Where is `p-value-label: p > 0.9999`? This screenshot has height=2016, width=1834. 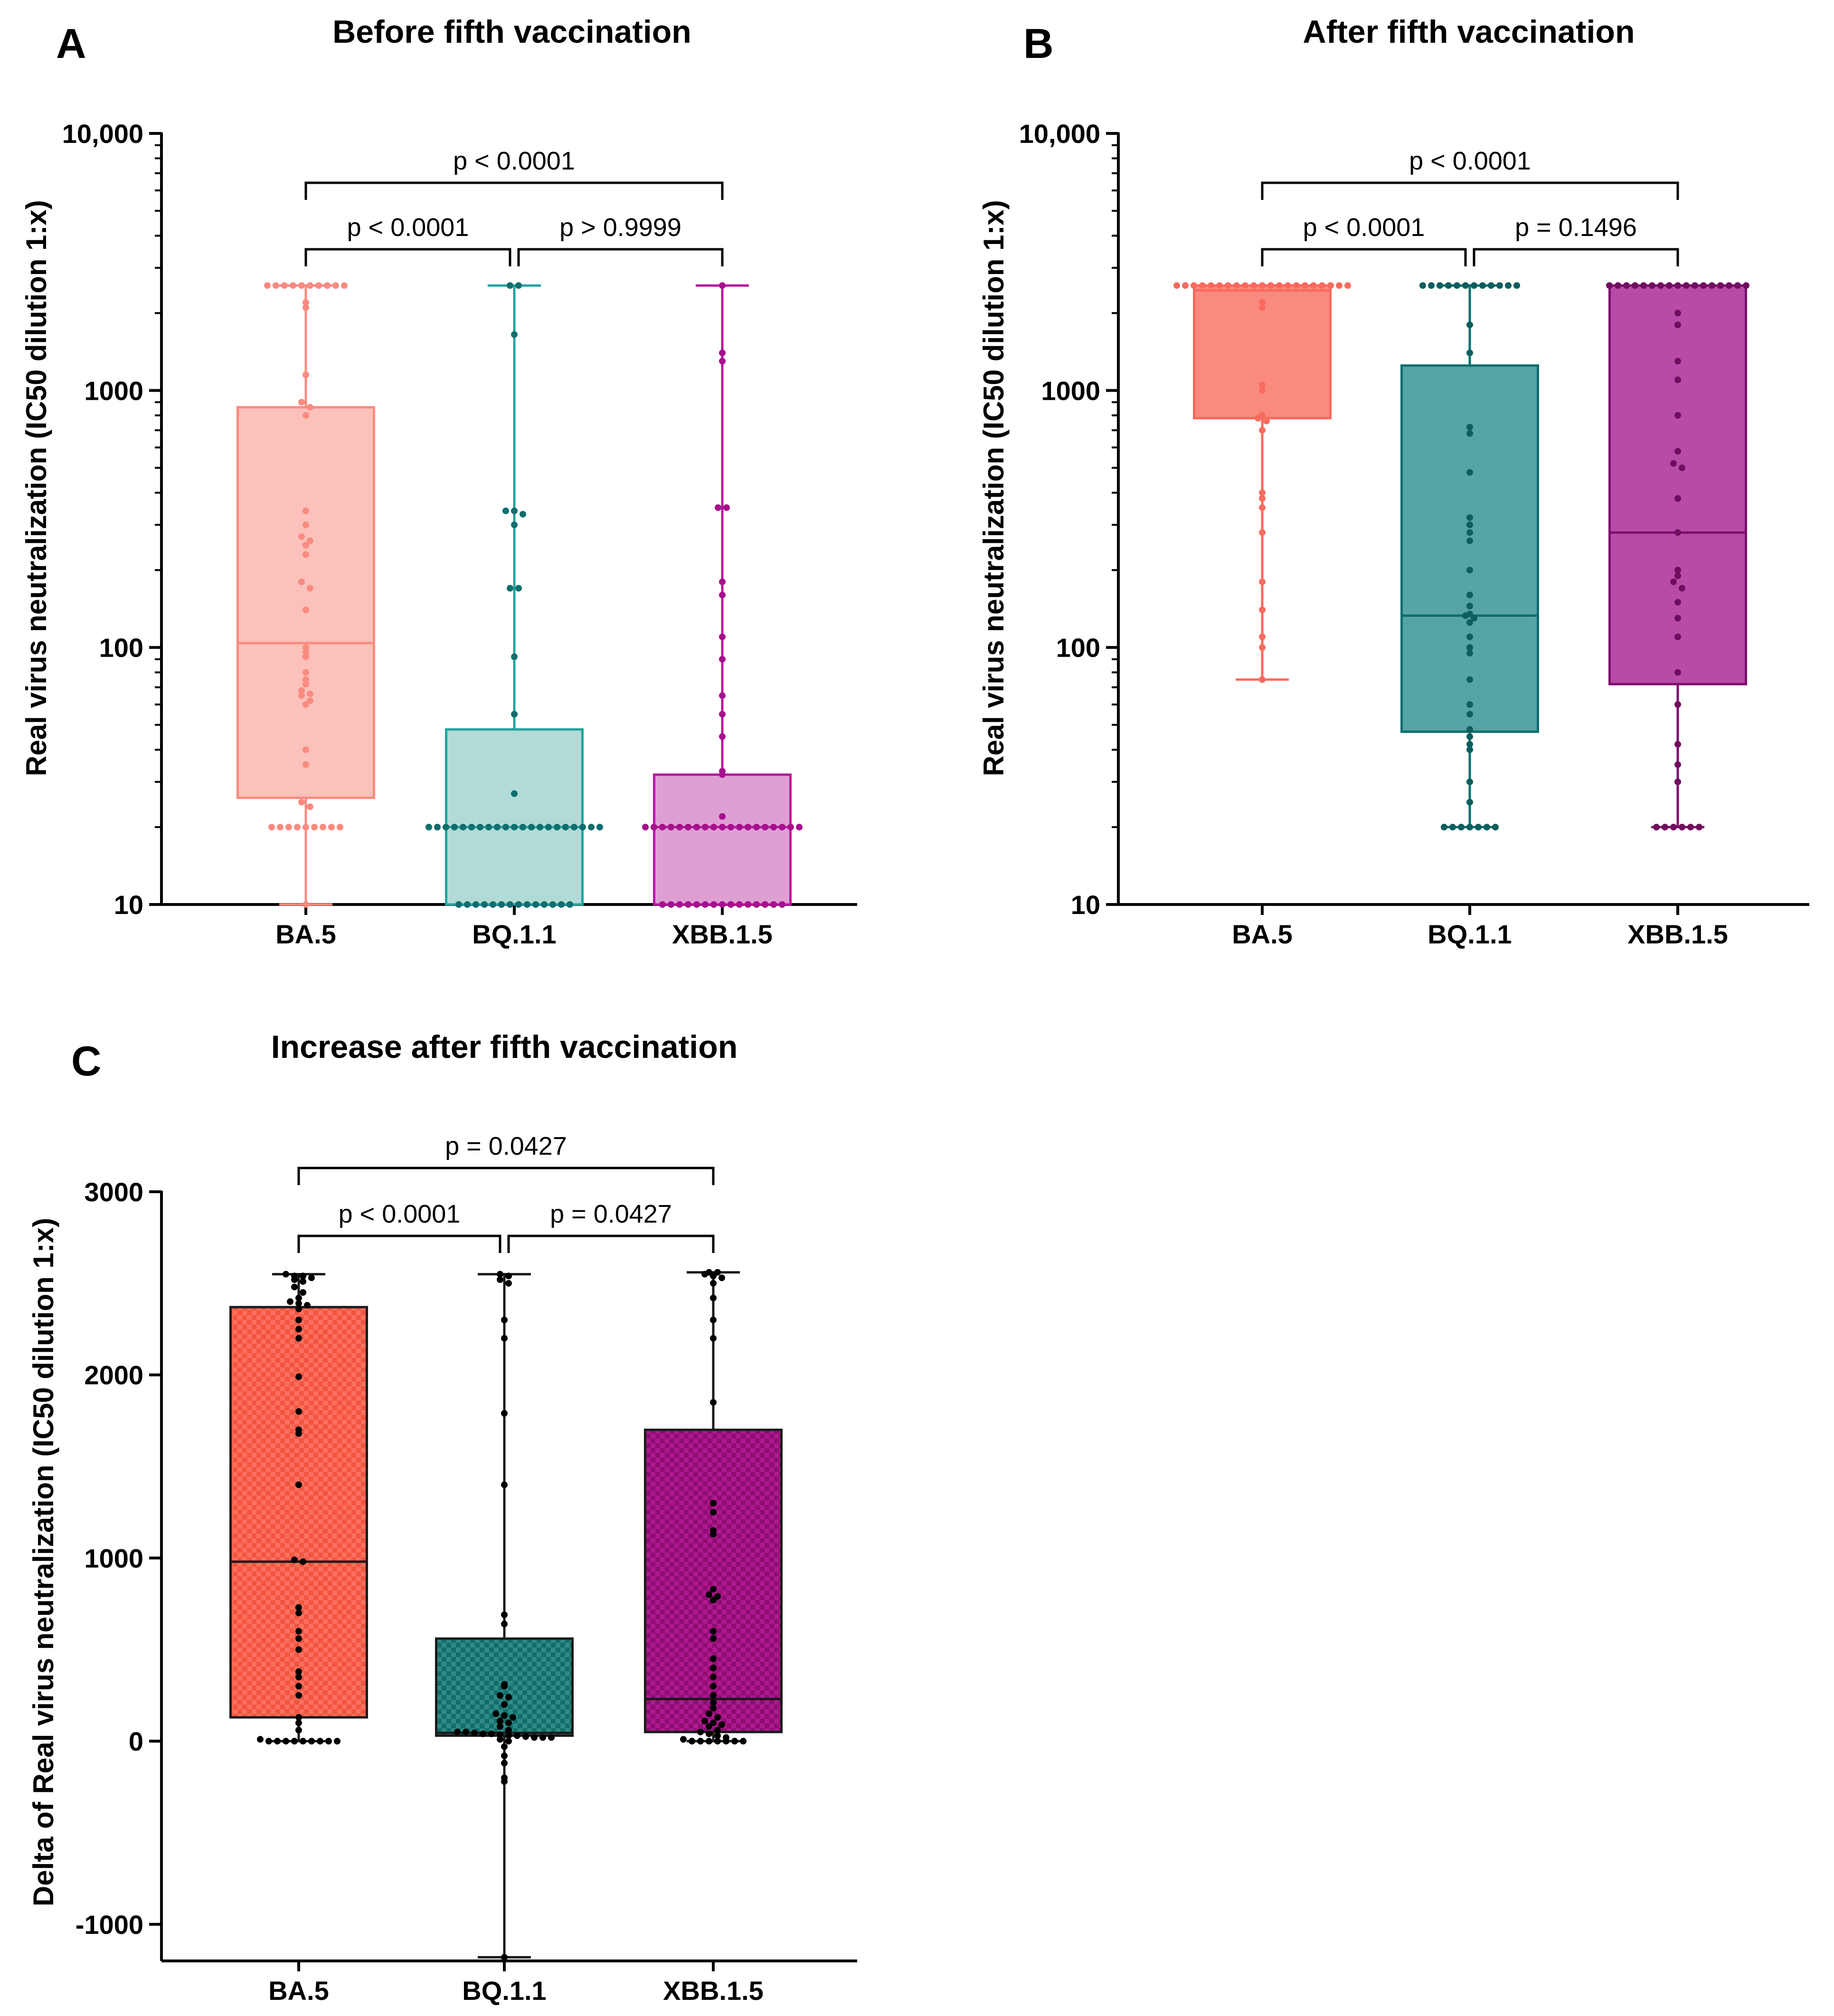
p-value-label: p > 0.9999 is located at coordinates (620, 227).